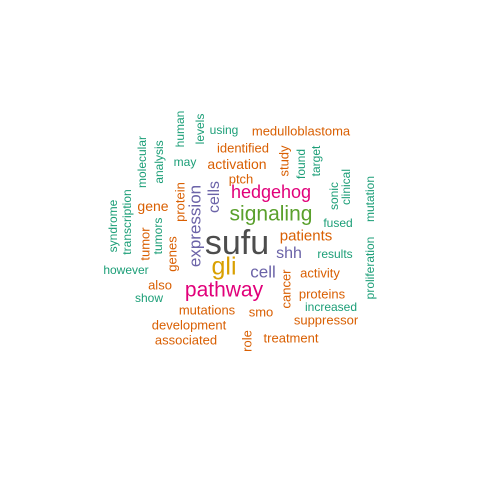  What do you see at coordinates (301, 131) in the screenshot?
I see `word-medulloblastoma: medulloblastoma` at bounding box center [301, 131].